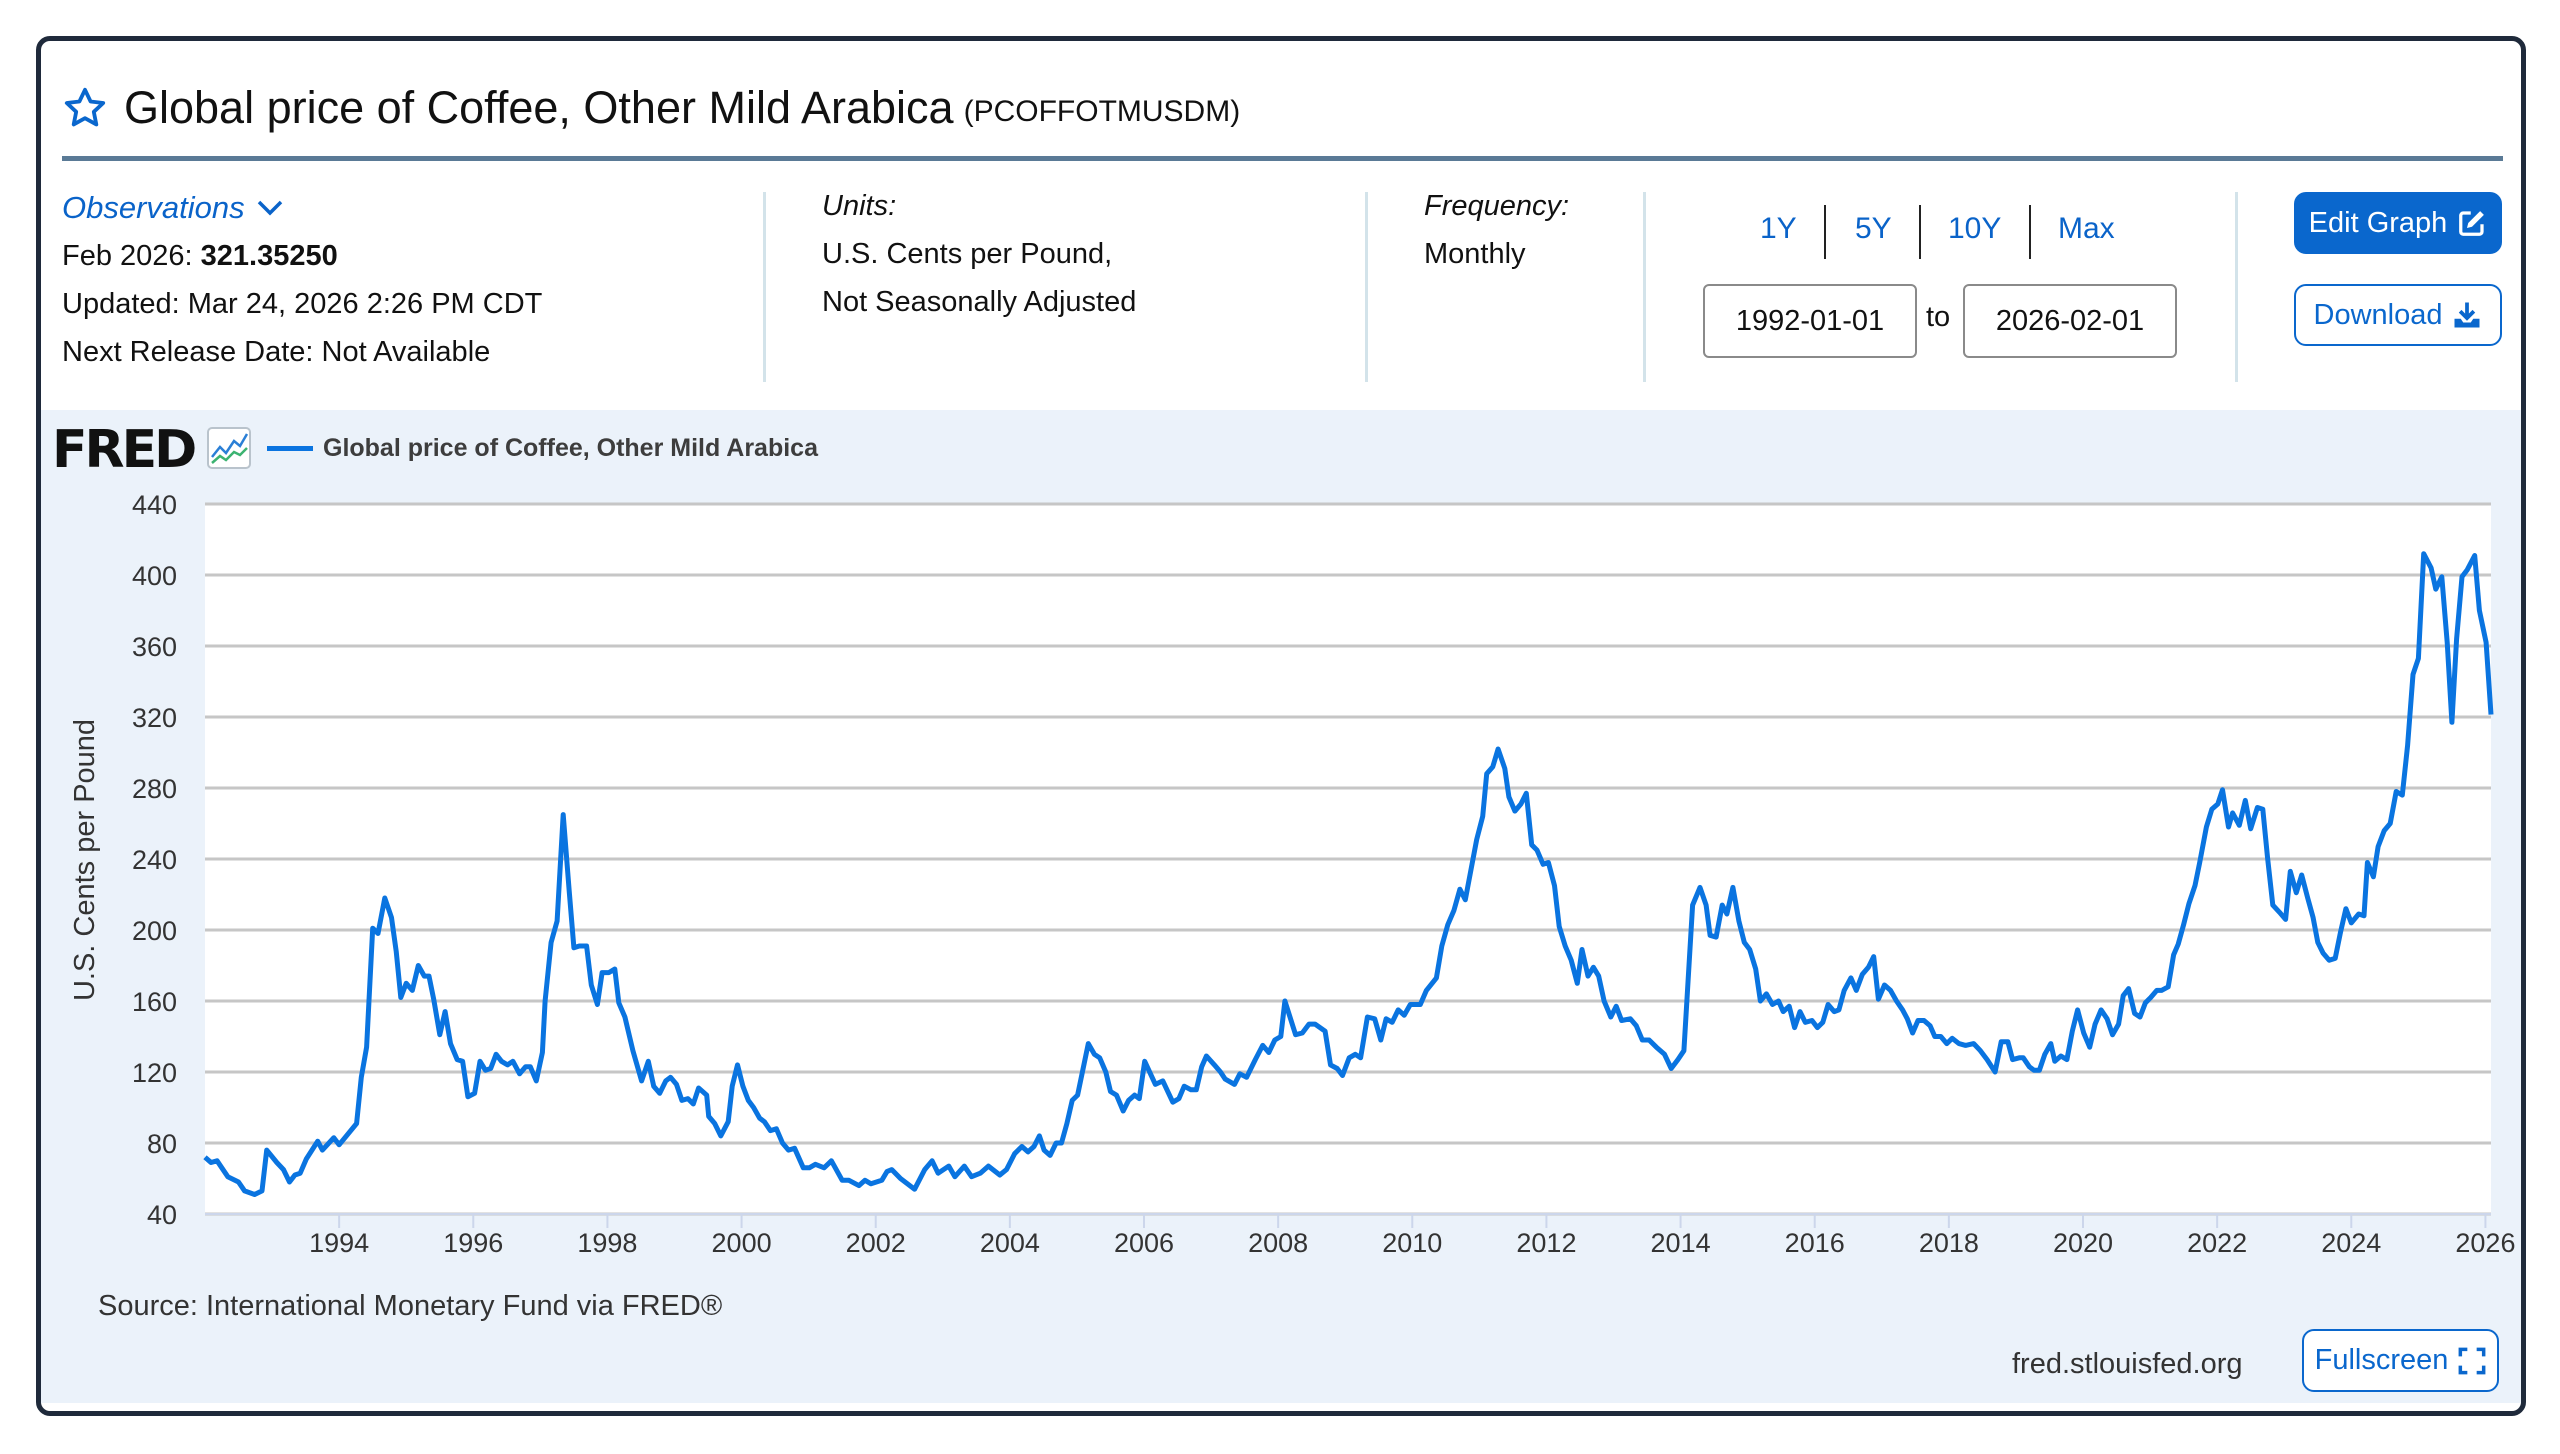  What do you see at coordinates (290, 448) in the screenshot?
I see `legend-swatch` at bounding box center [290, 448].